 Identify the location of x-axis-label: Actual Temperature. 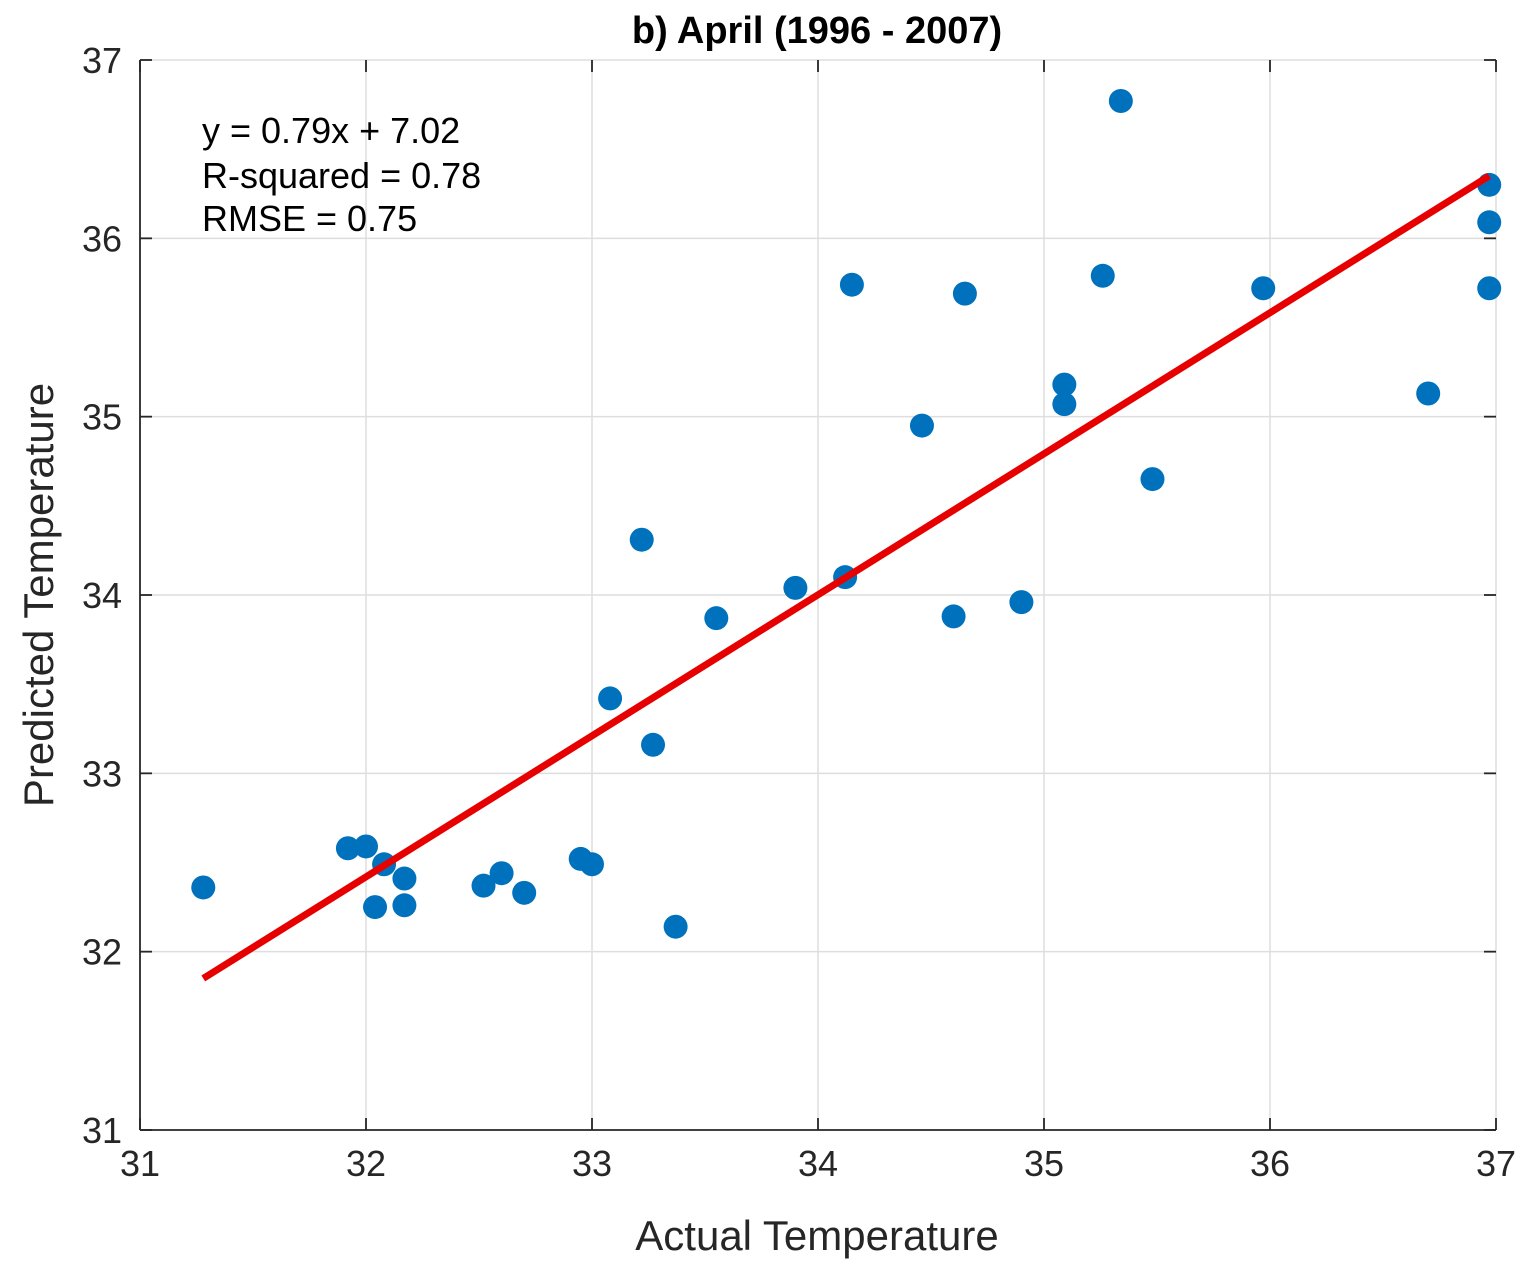
(816, 1235).